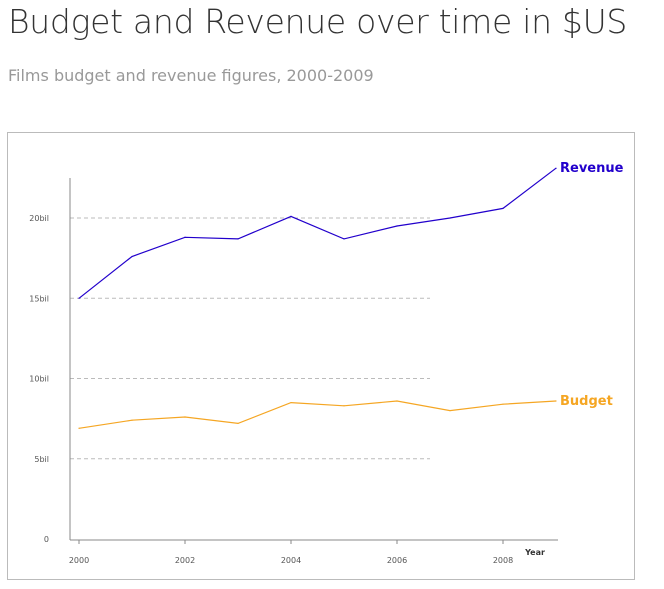 Image resolution: width=664 pixels, height=589 pixels. I want to click on x-tick-label: 2008, so click(503, 560).